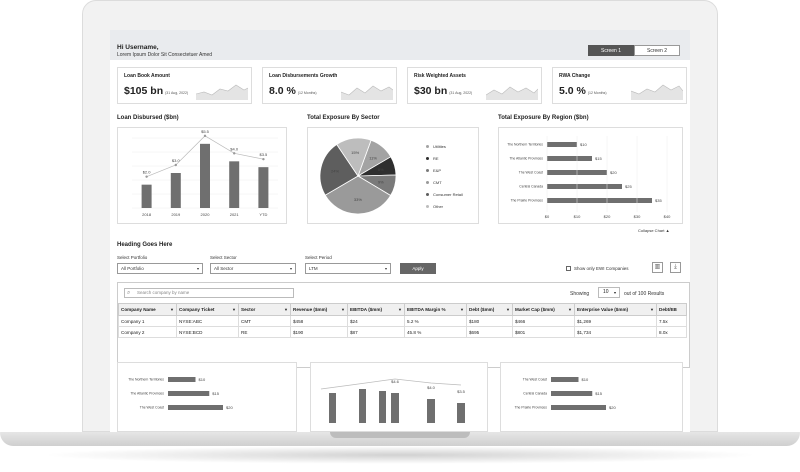 This screenshot has width=800, height=472. What do you see at coordinates (436, 146) in the screenshot?
I see `legend-item: Utilities` at bounding box center [436, 146].